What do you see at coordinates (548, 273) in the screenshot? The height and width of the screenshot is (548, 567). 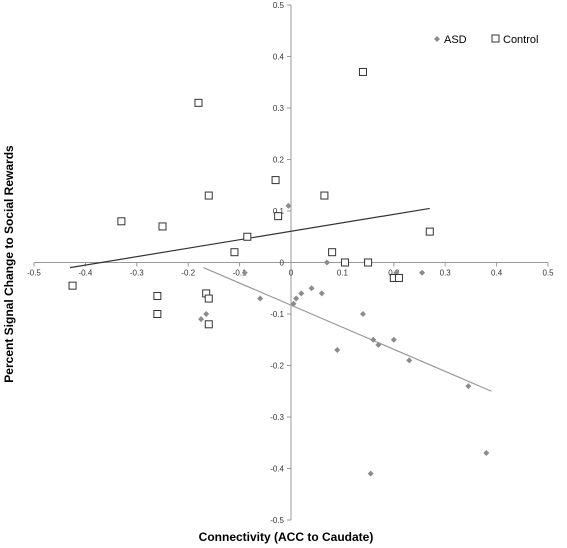 I see `x-tick-label: 0.5` at bounding box center [548, 273].